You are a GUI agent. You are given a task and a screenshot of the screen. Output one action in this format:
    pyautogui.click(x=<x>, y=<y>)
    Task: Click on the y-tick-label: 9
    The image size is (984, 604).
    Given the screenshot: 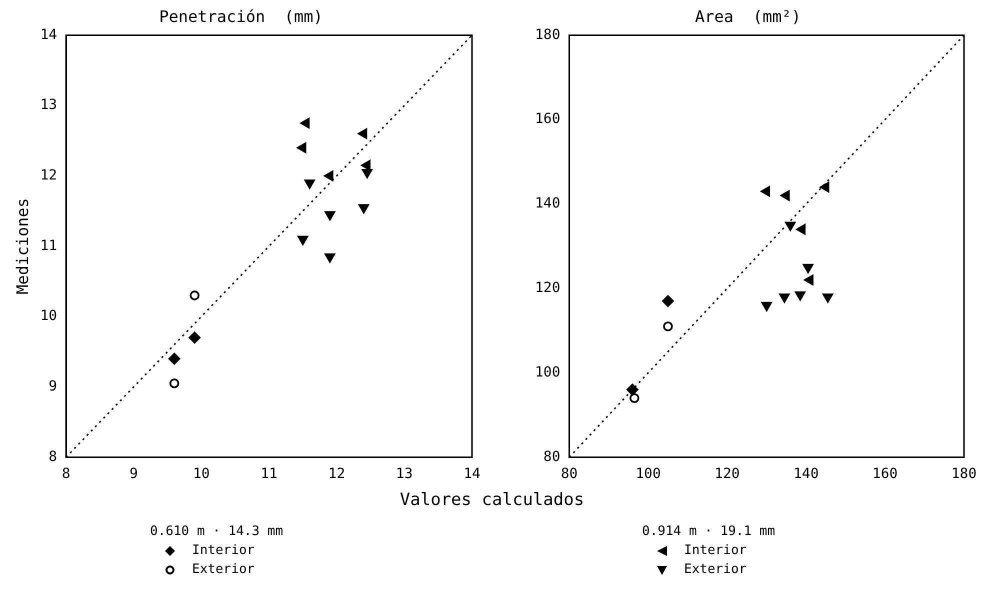 What is the action you would take?
    pyautogui.click(x=53, y=386)
    